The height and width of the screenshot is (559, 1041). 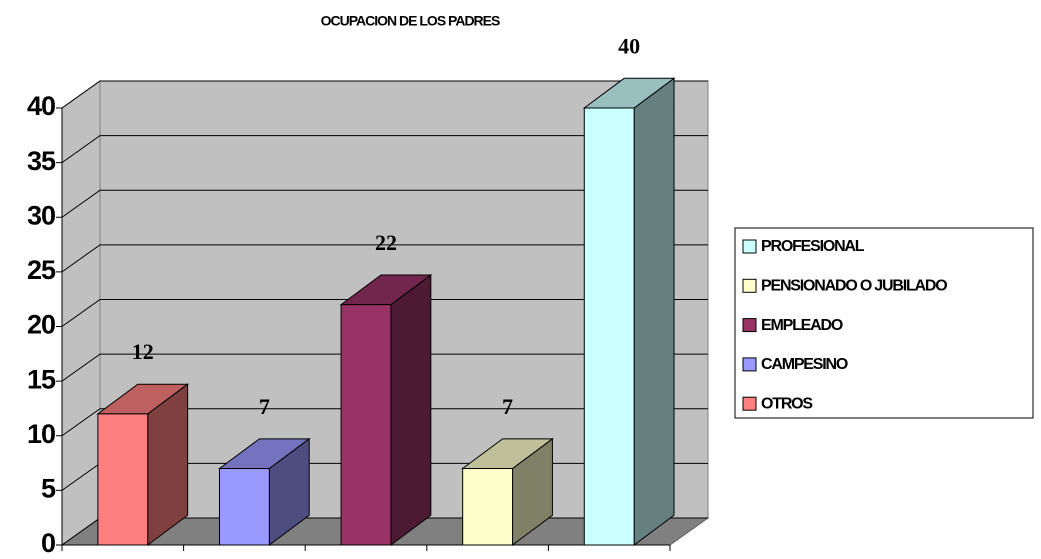 What do you see at coordinates (41, 215) in the screenshot?
I see `y-tick-label: 30` at bounding box center [41, 215].